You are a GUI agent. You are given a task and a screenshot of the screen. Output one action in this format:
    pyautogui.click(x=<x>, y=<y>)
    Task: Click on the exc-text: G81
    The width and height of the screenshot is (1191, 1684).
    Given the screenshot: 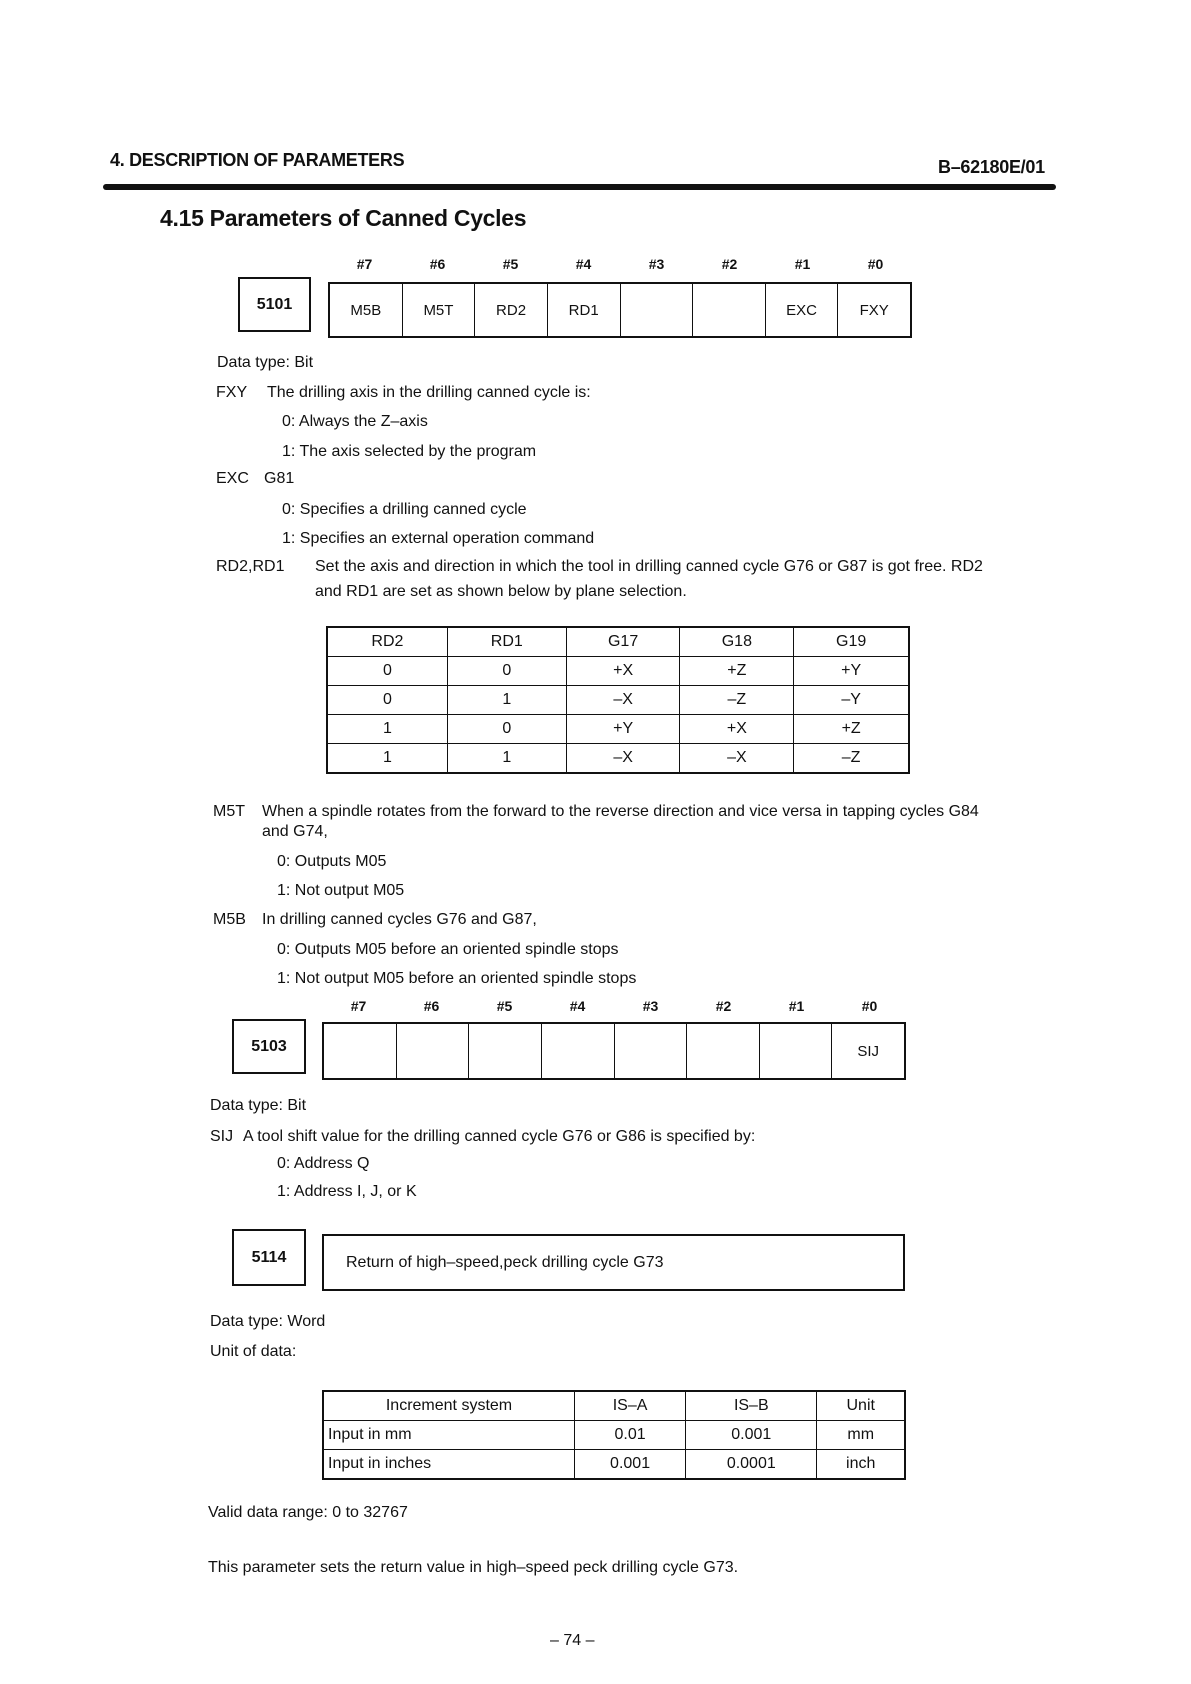 What is the action you would take?
    pyautogui.click(x=279, y=478)
    